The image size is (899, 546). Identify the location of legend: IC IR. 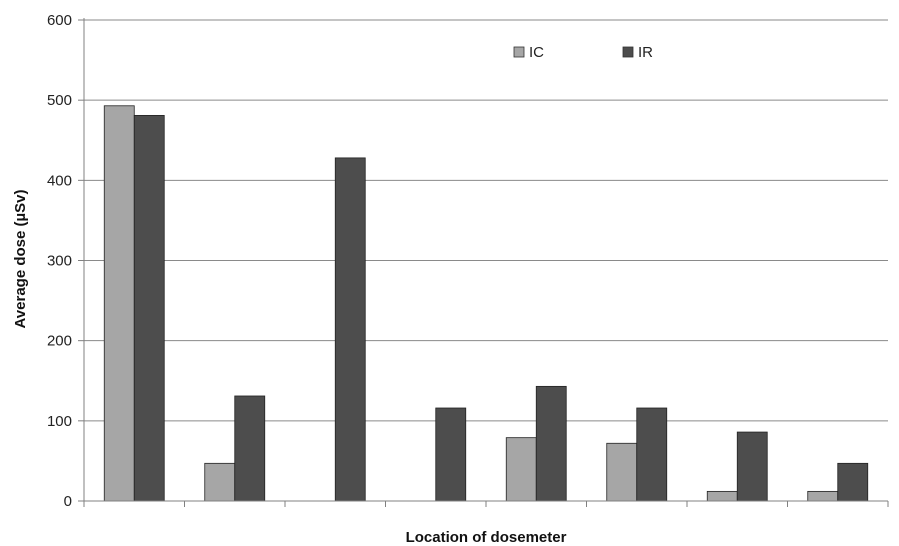
(583, 52).